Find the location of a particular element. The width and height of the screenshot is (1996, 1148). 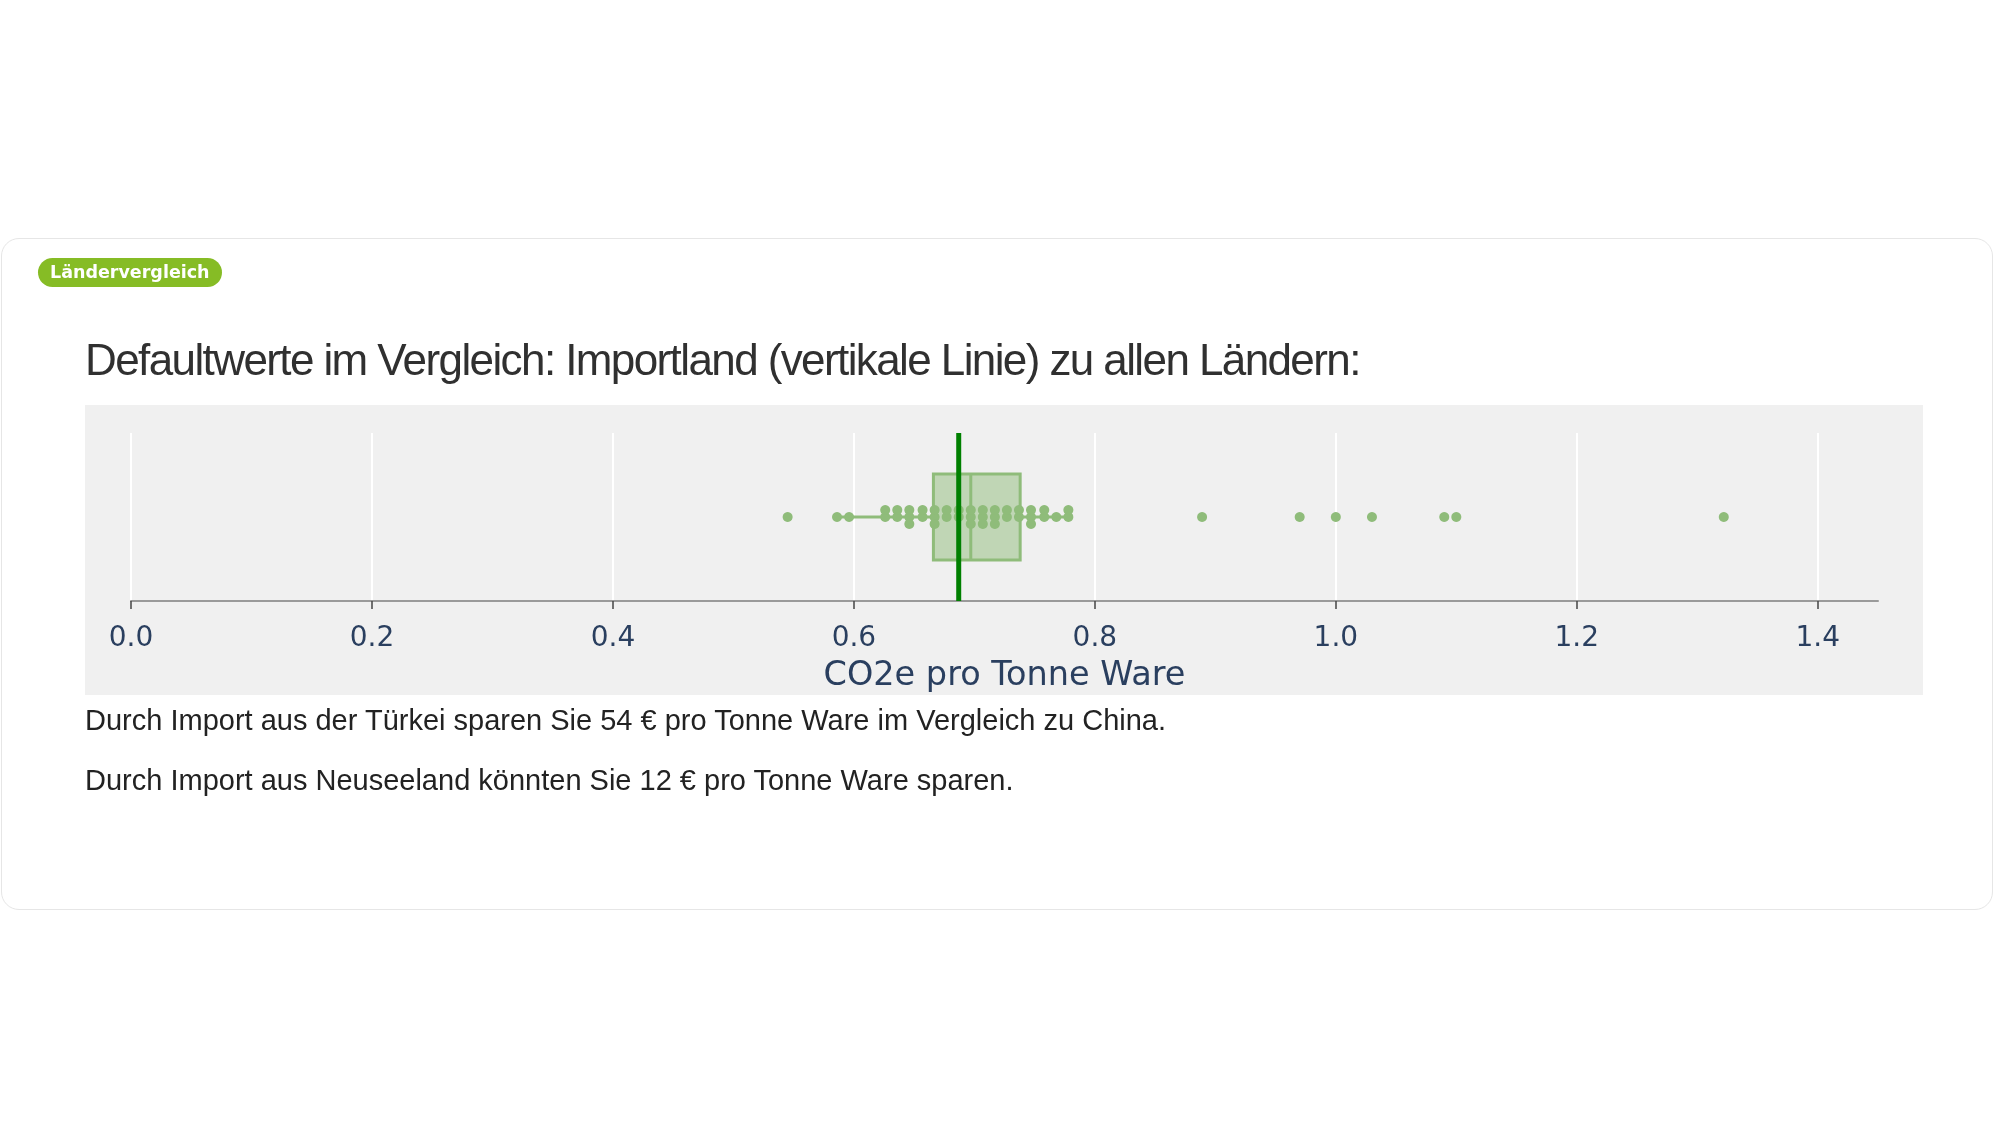

x-tick-label: 1.2 is located at coordinates (1577, 636).